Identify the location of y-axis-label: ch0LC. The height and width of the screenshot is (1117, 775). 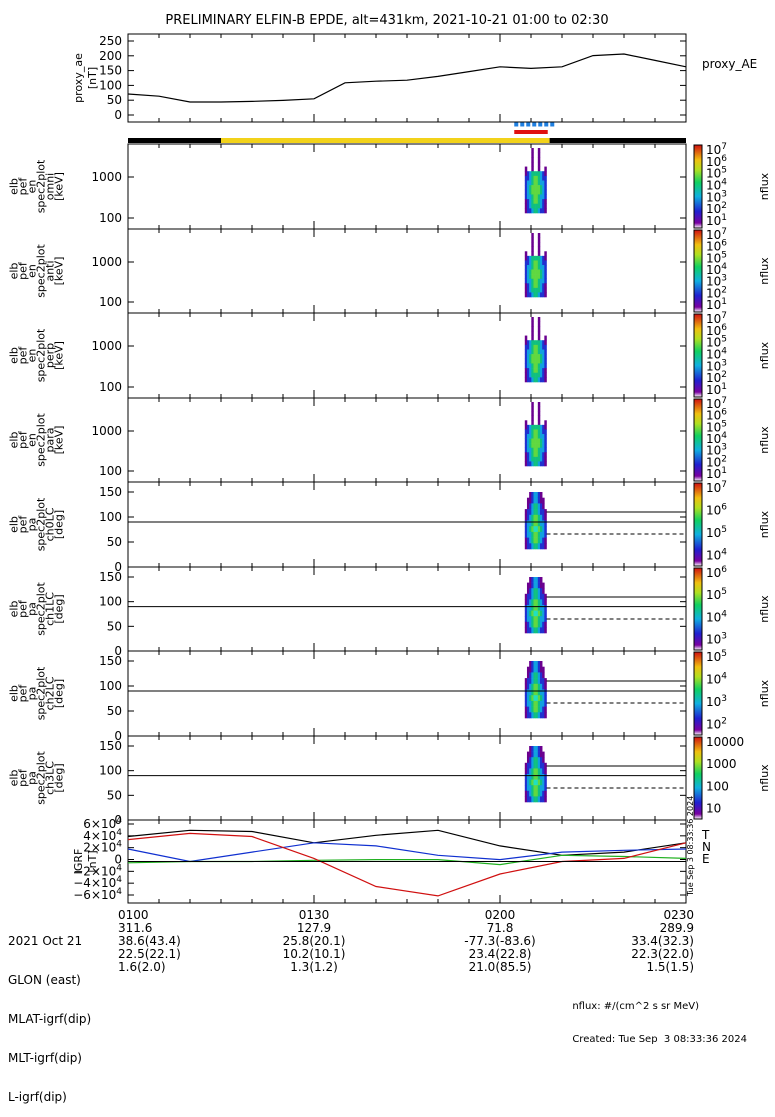
(50, 524).